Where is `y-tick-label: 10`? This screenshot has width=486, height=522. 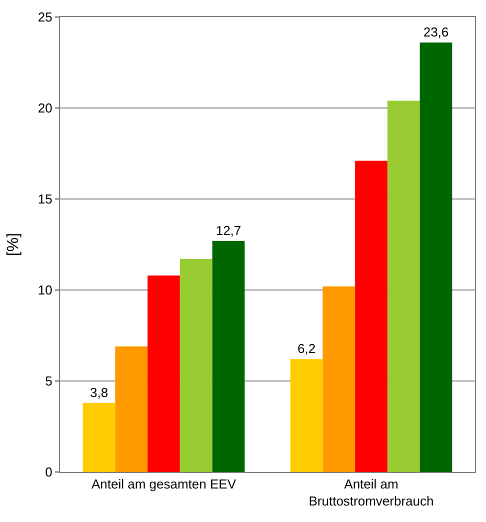 y-tick-label: 10 is located at coordinates (45, 290).